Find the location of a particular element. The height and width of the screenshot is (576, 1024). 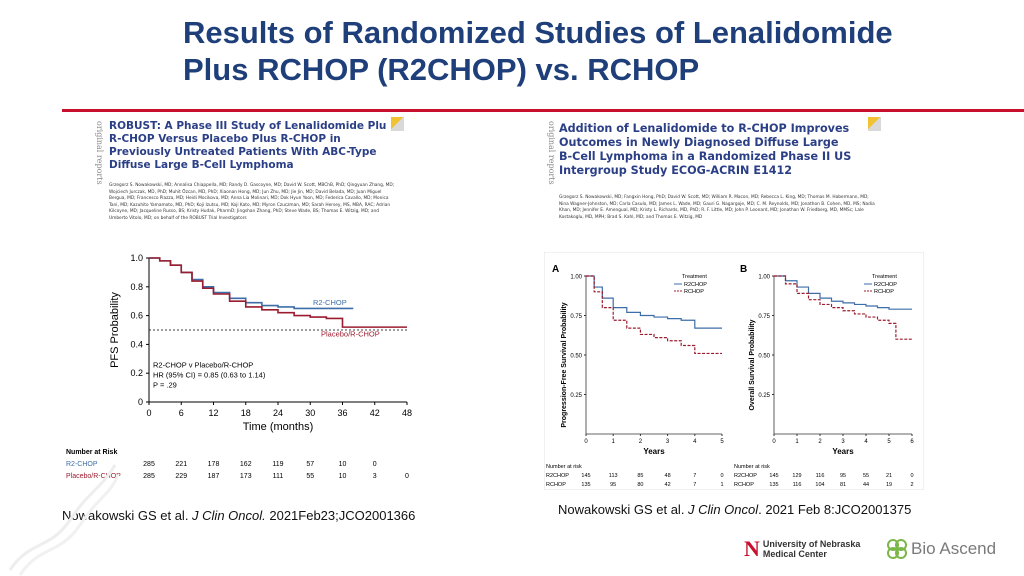

y-tick-label: 0.75 is located at coordinates (576, 317).